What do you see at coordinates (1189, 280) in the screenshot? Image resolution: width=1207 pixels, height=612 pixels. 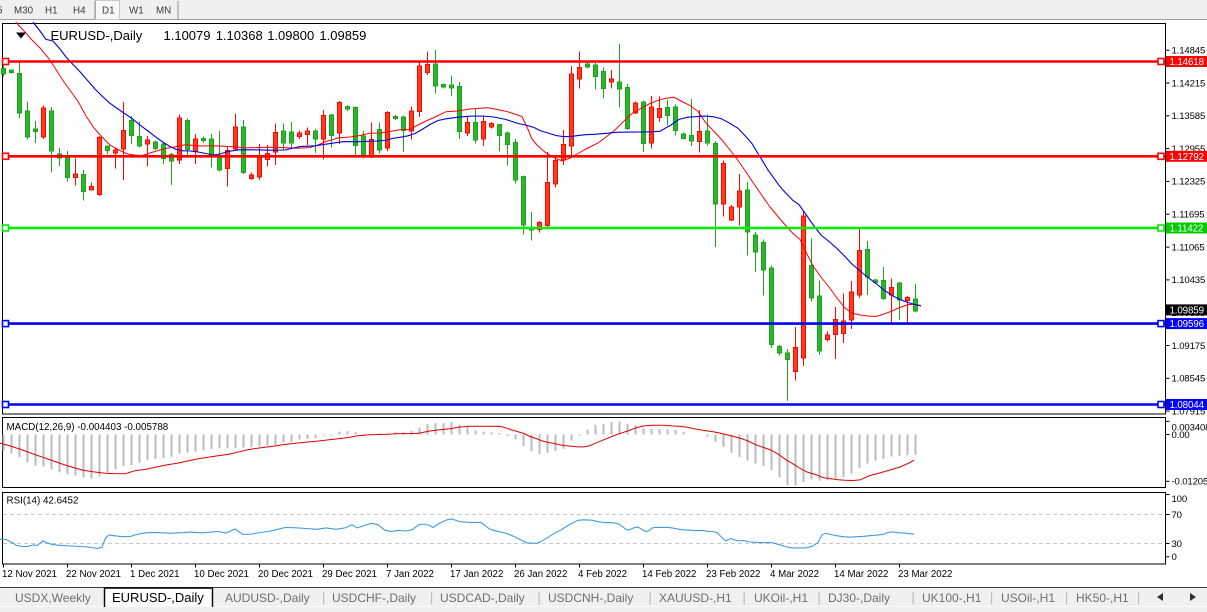 I see `svg-text: 1.10435` at bounding box center [1189, 280].